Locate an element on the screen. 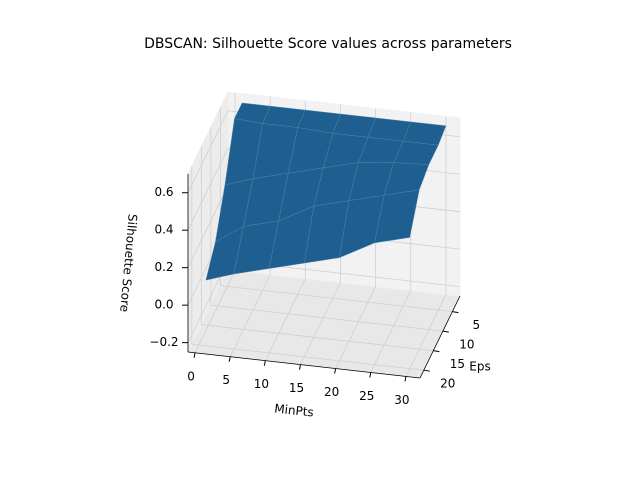  x-tick-label: 0 is located at coordinates (191, 376).